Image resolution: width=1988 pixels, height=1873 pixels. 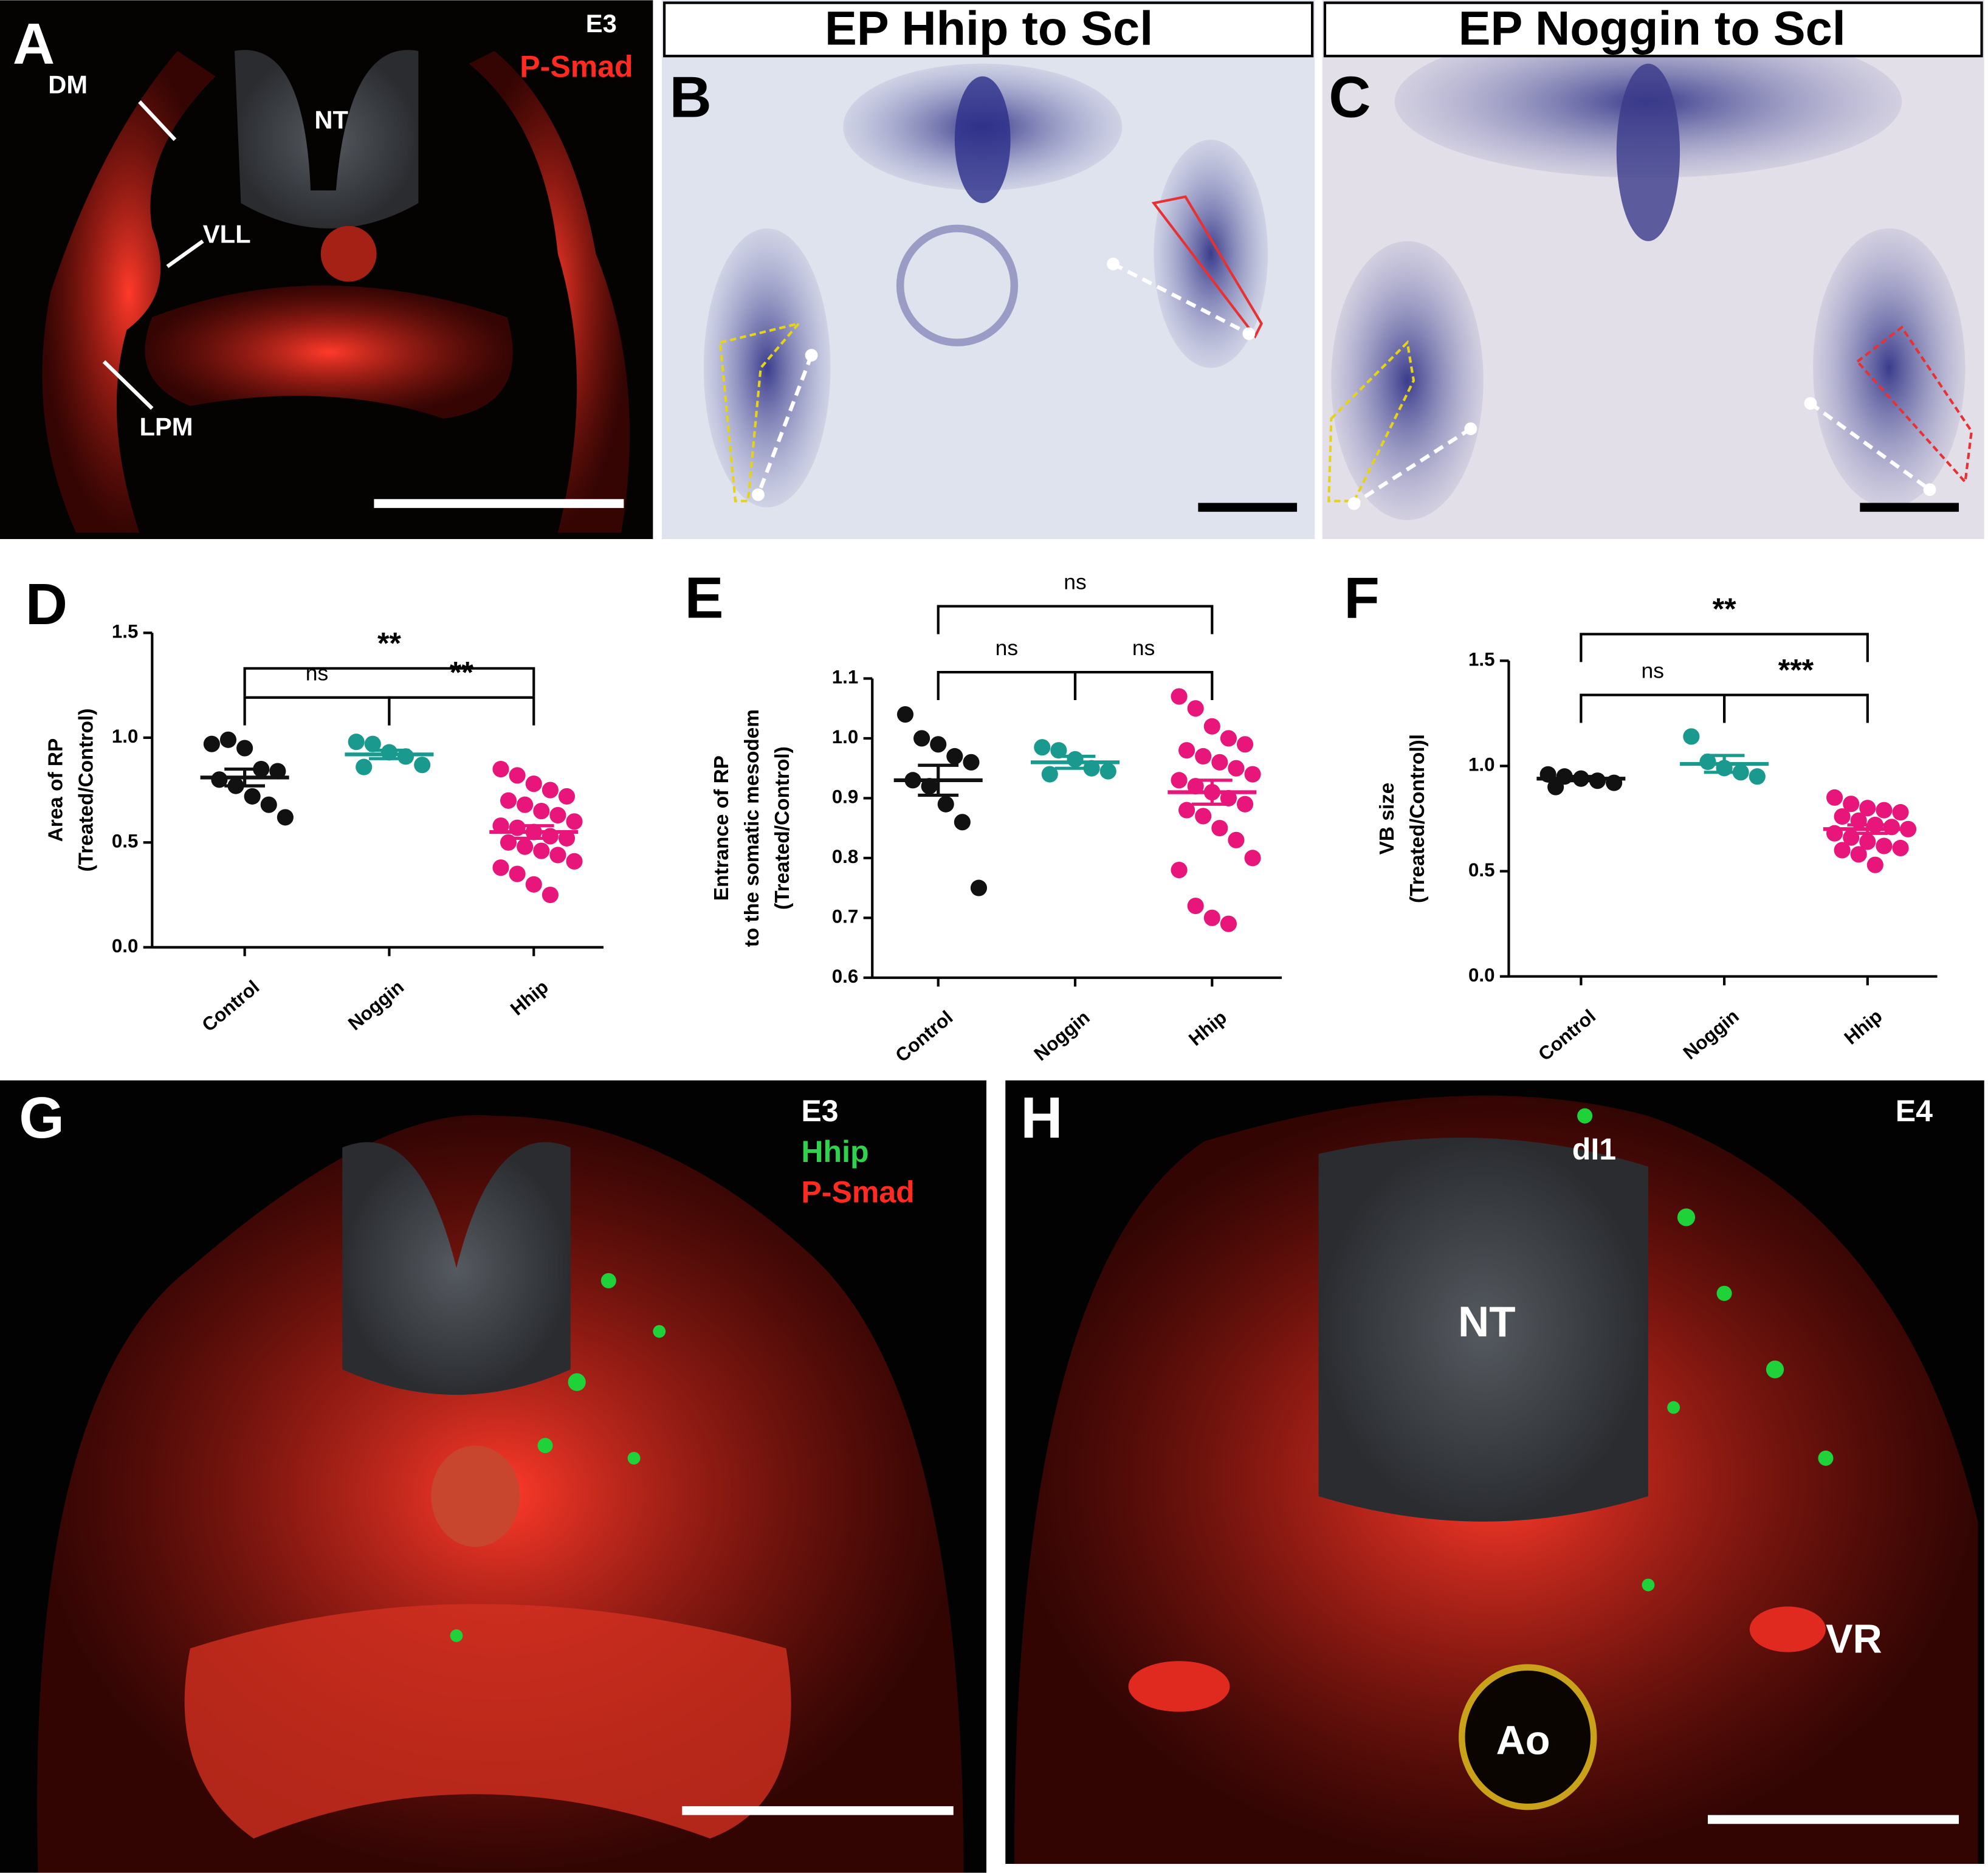 What do you see at coordinates (576, 66) in the screenshot?
I see `stain-label: P-Smad` at bounding box center [576, 66].